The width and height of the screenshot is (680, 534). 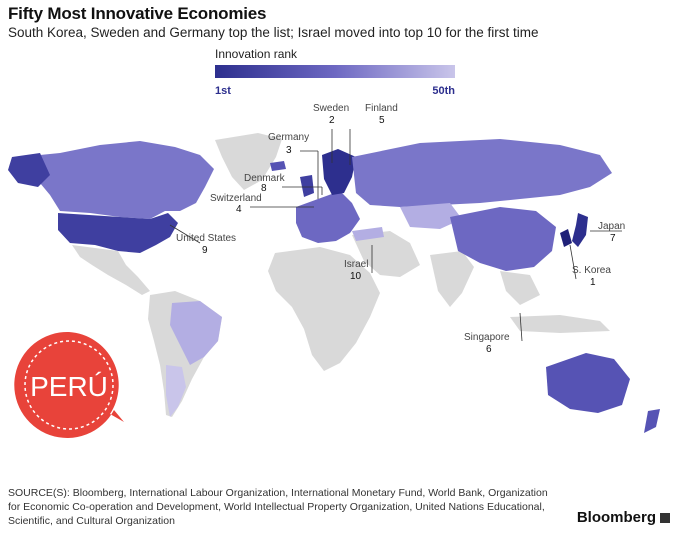 What do you see at coordinates (566, 238) in the screenshot?
I see `south-korea` at bounding box center [566, 238].